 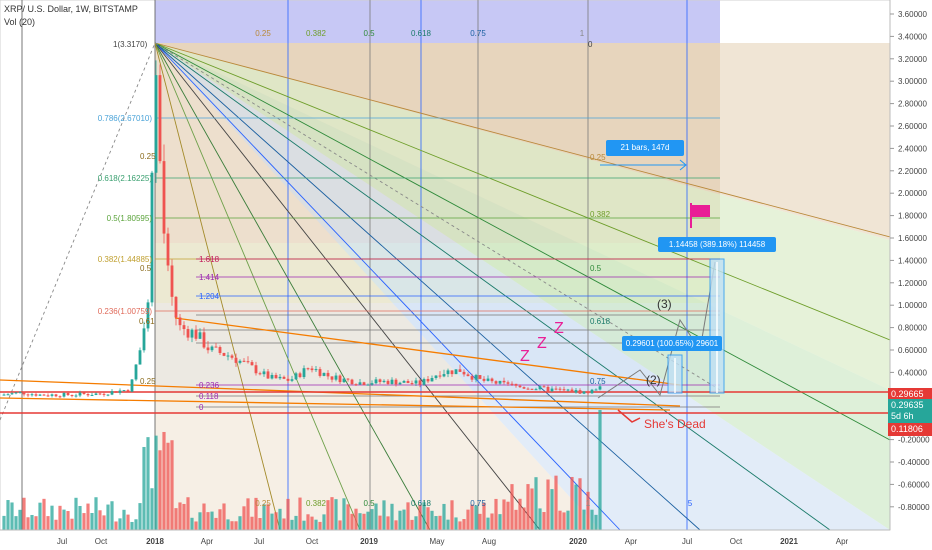 I want to click on fib-time-label-bottom: 1, so click(x=588, y=503).